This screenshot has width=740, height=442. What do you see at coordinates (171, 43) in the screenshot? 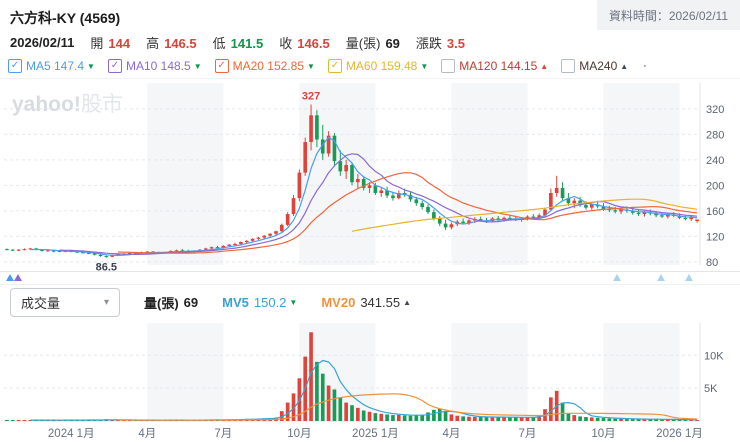
I see `quote-high: 高 146.5` at bounding box center [171, 43].